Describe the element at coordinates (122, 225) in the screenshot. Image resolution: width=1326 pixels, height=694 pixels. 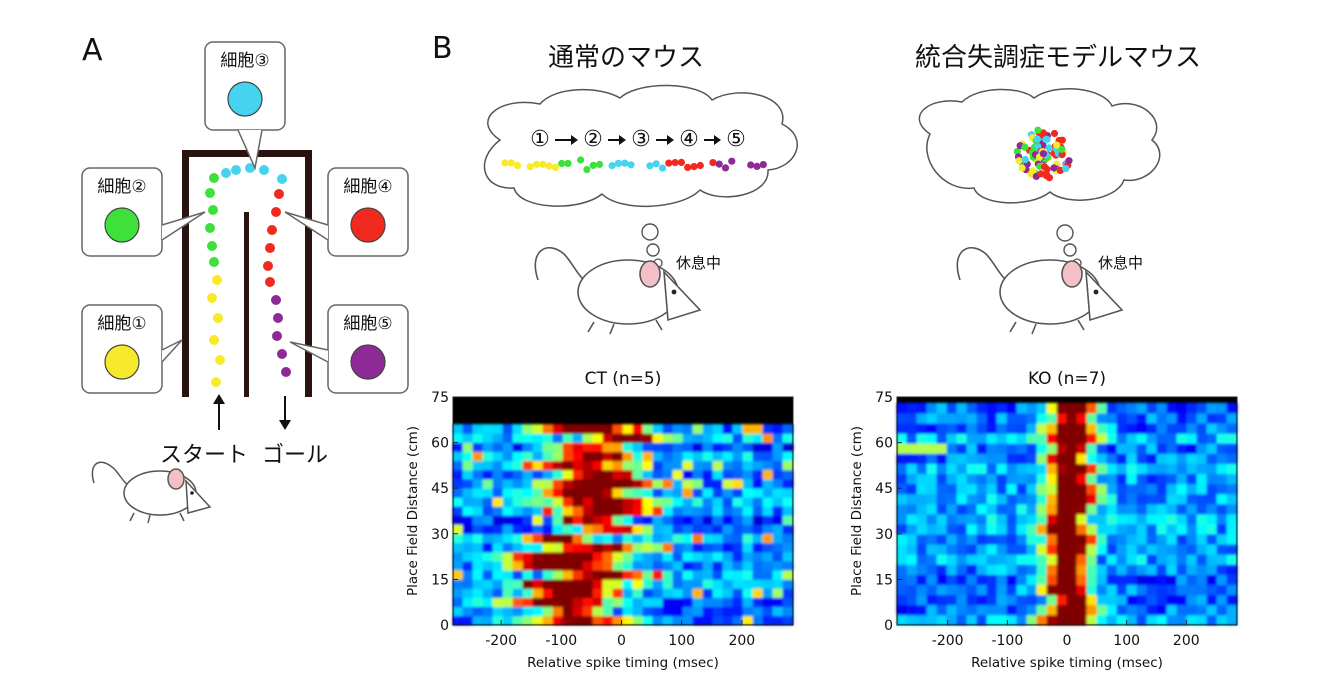
I see `cell-color-swatch` at that location.